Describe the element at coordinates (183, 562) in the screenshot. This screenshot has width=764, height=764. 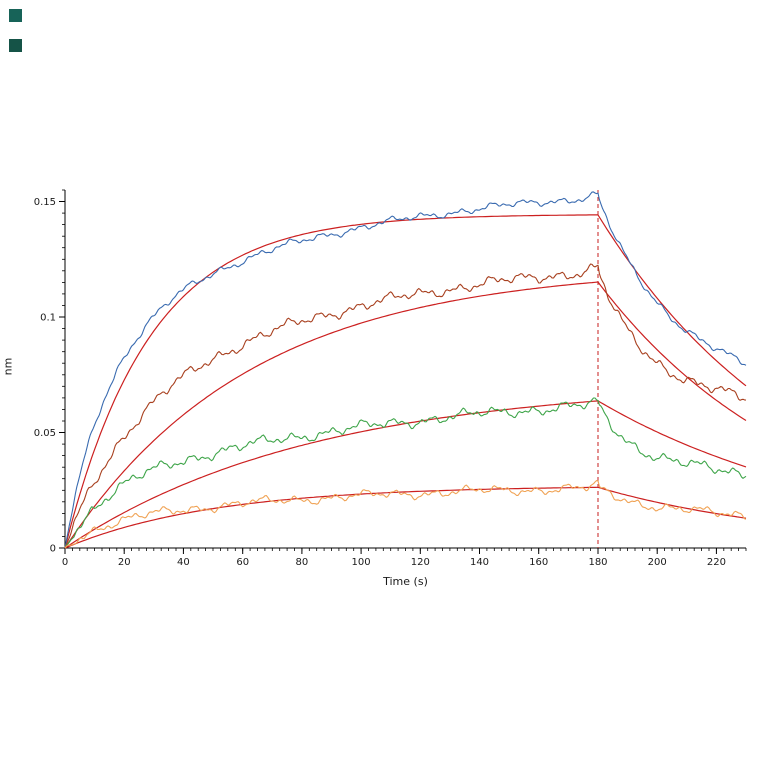
I see `svg-text: 40` at that location.